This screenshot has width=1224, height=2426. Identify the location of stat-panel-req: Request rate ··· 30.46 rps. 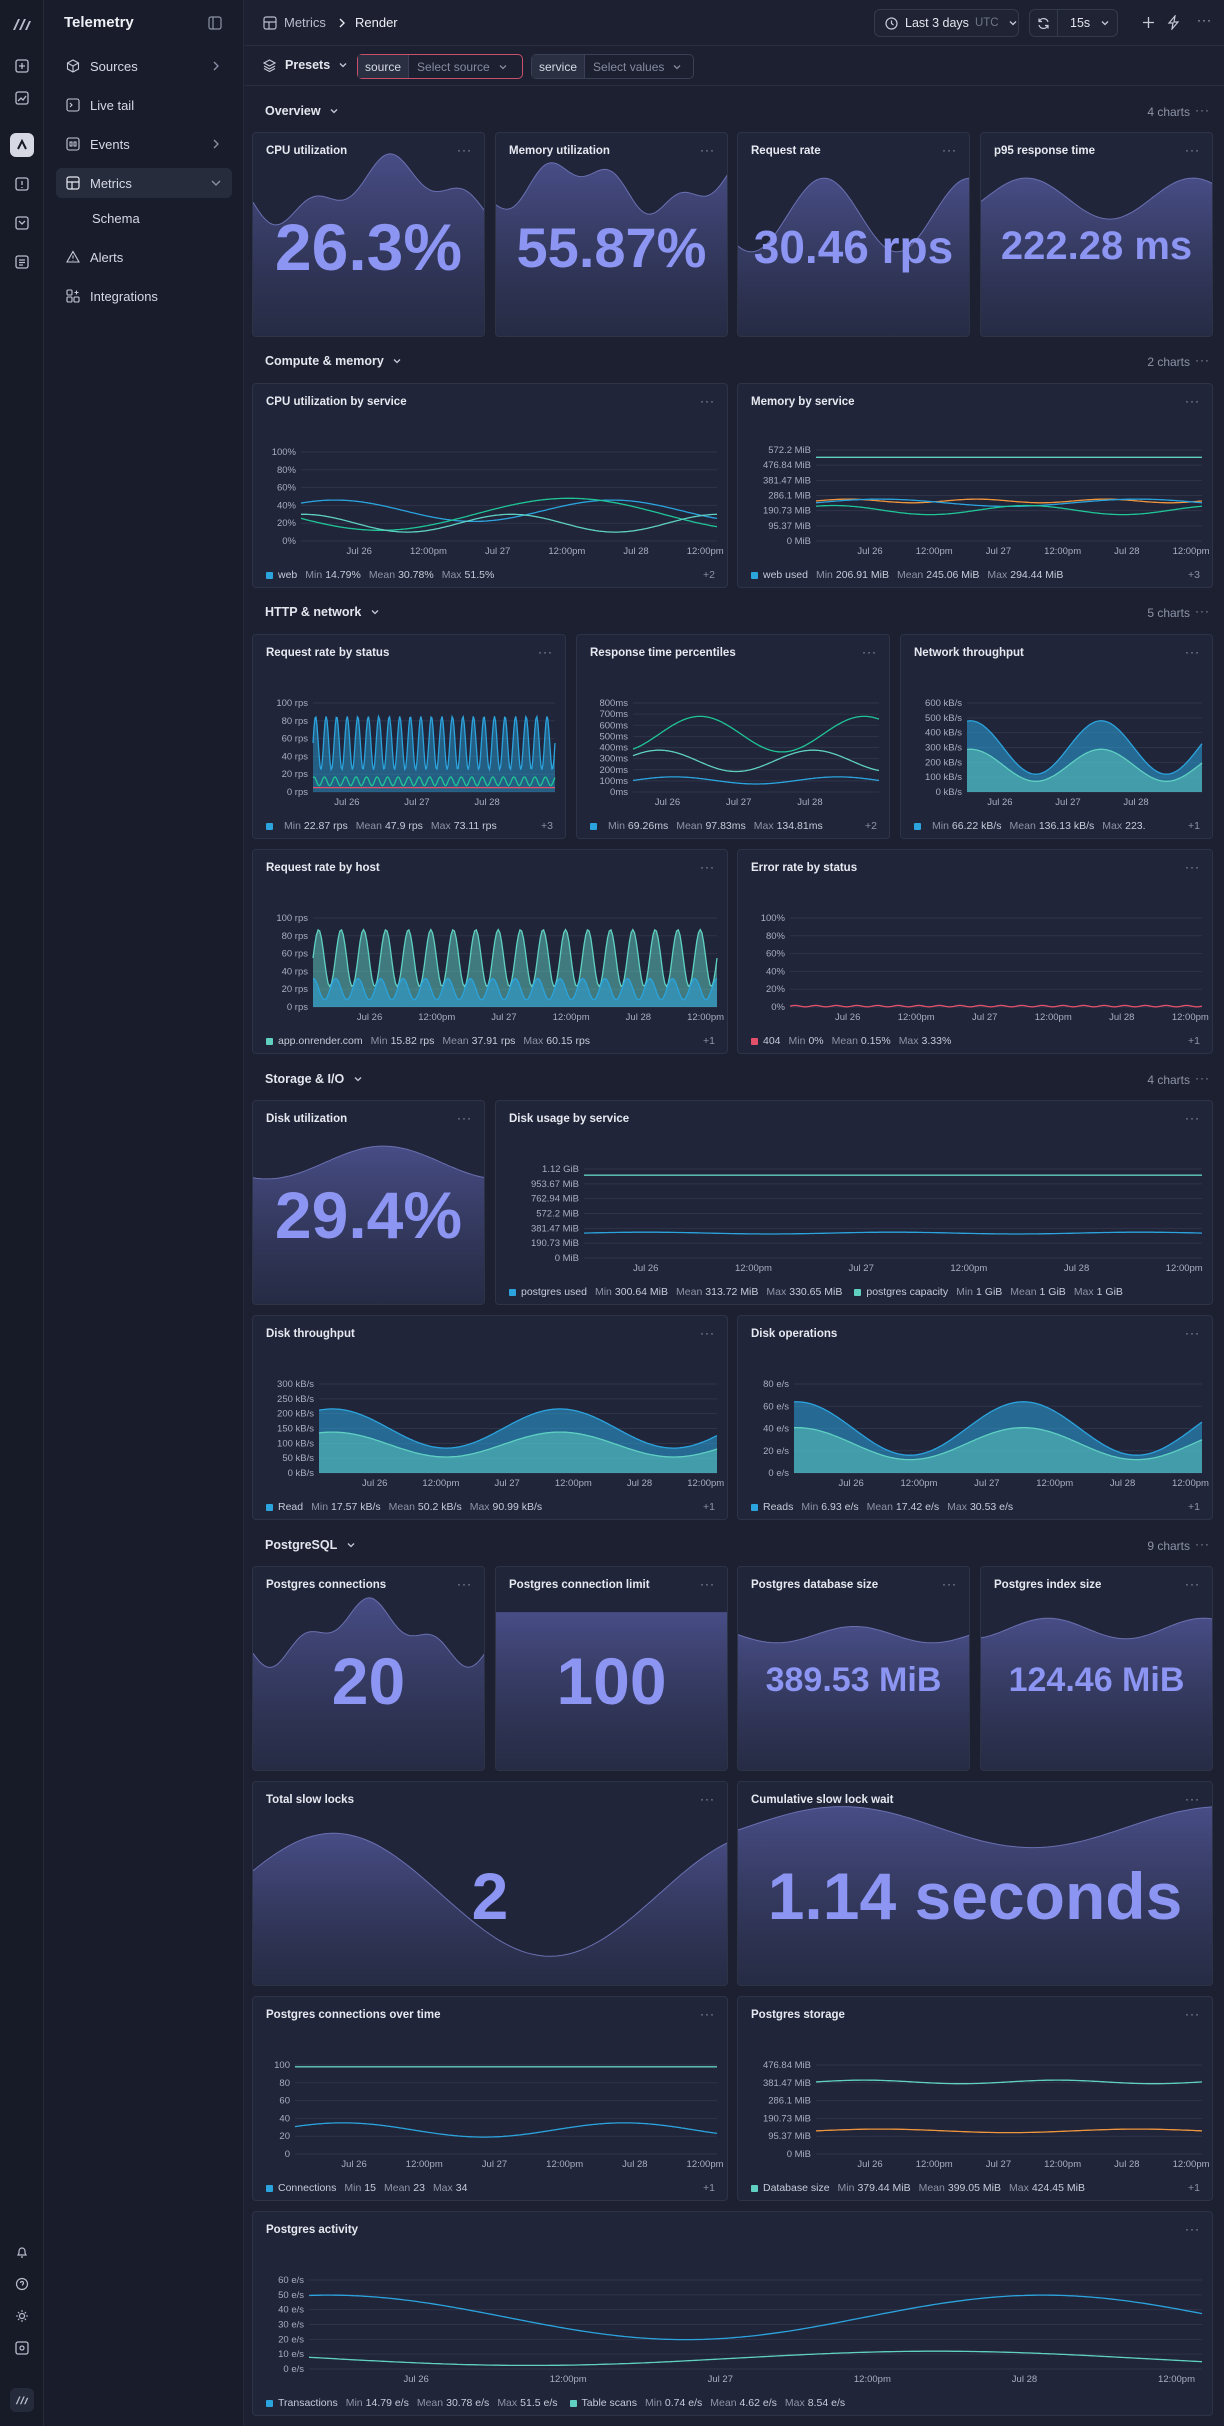
(853, 234).